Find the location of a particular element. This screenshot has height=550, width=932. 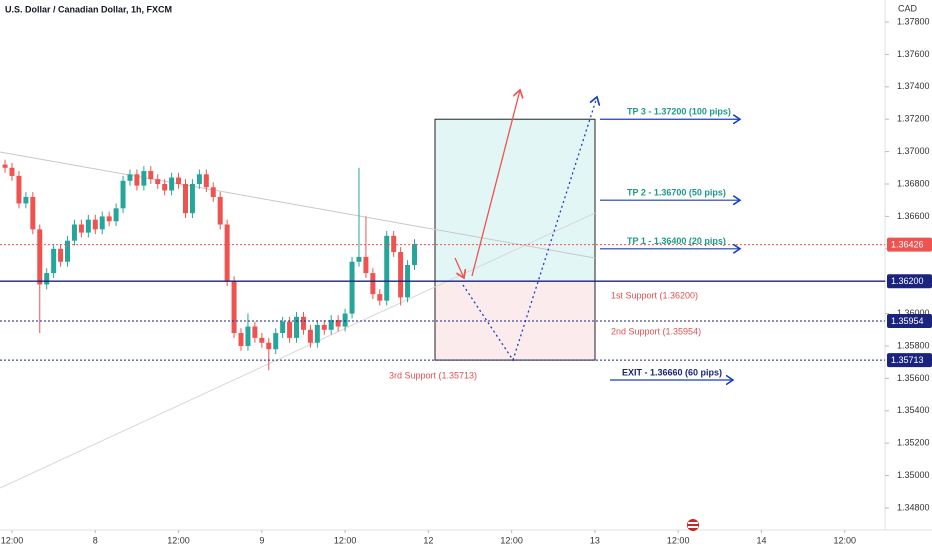

y-tick-label: 1.36600 is located at coordinates (913, 216).